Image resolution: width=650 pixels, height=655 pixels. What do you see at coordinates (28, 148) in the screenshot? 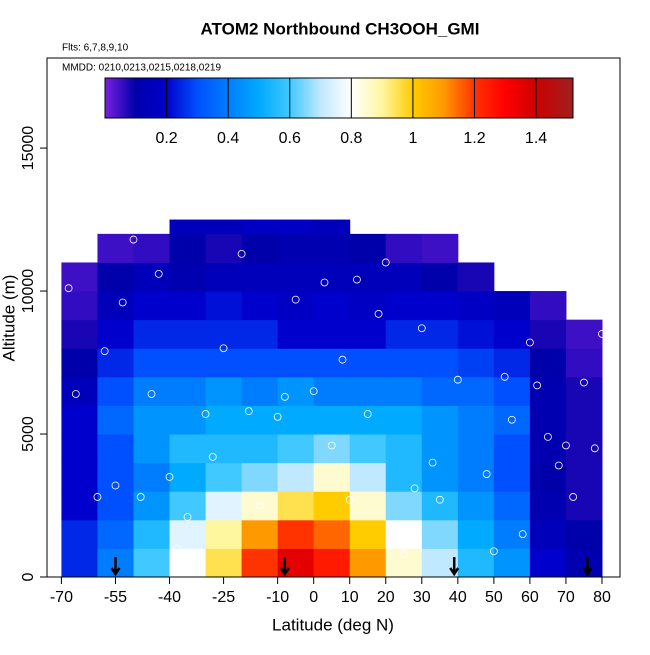
I see `y-tick-label: 15000` at bounding box center [28, 148].